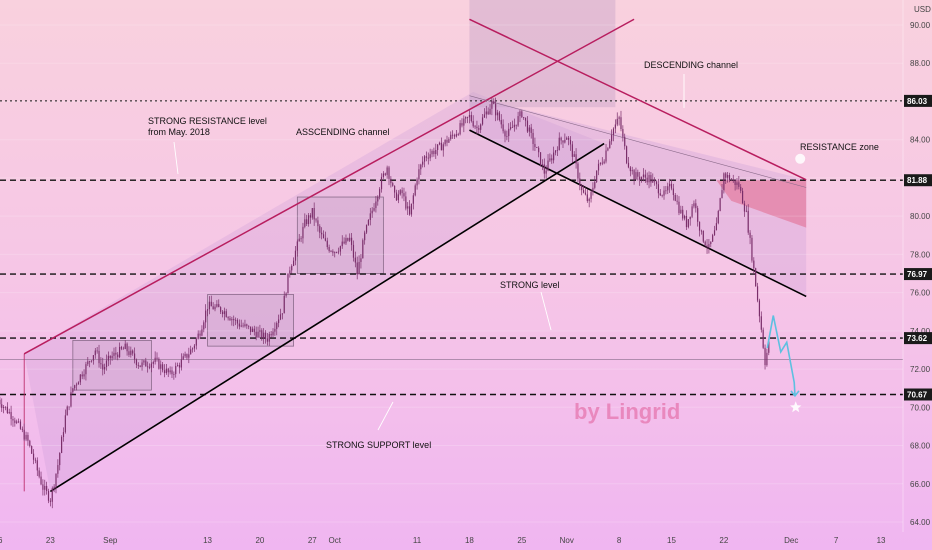 Image resolution: width=932 pixels, height=550 pixels. Describe the element at coordinates (836, 540) in the screenshot. I see `x-tick-label-15: 7` at that location.